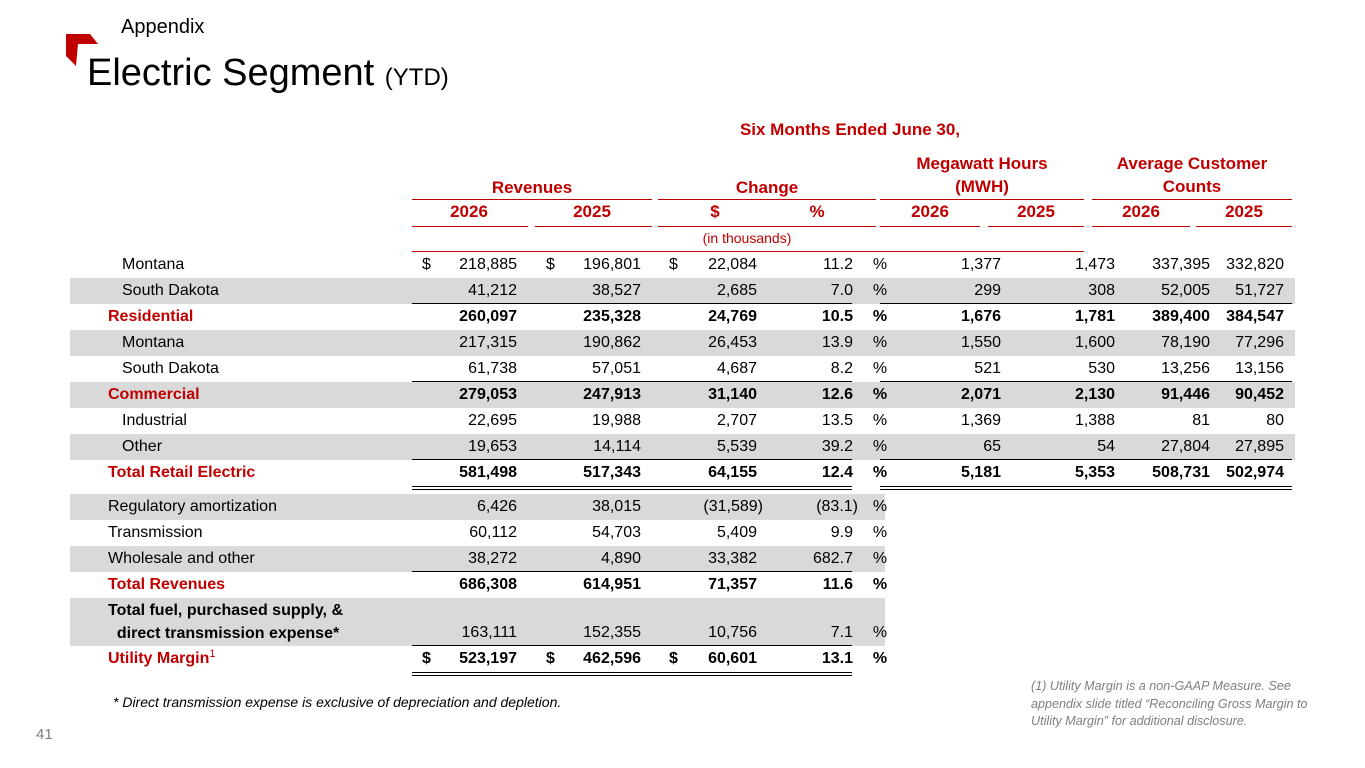 The image size is (1365, 768). What do you see at coordinates (992, 446) in the screenshot?
I see `mwh-2026: 65` at bounding box center [992, 446].